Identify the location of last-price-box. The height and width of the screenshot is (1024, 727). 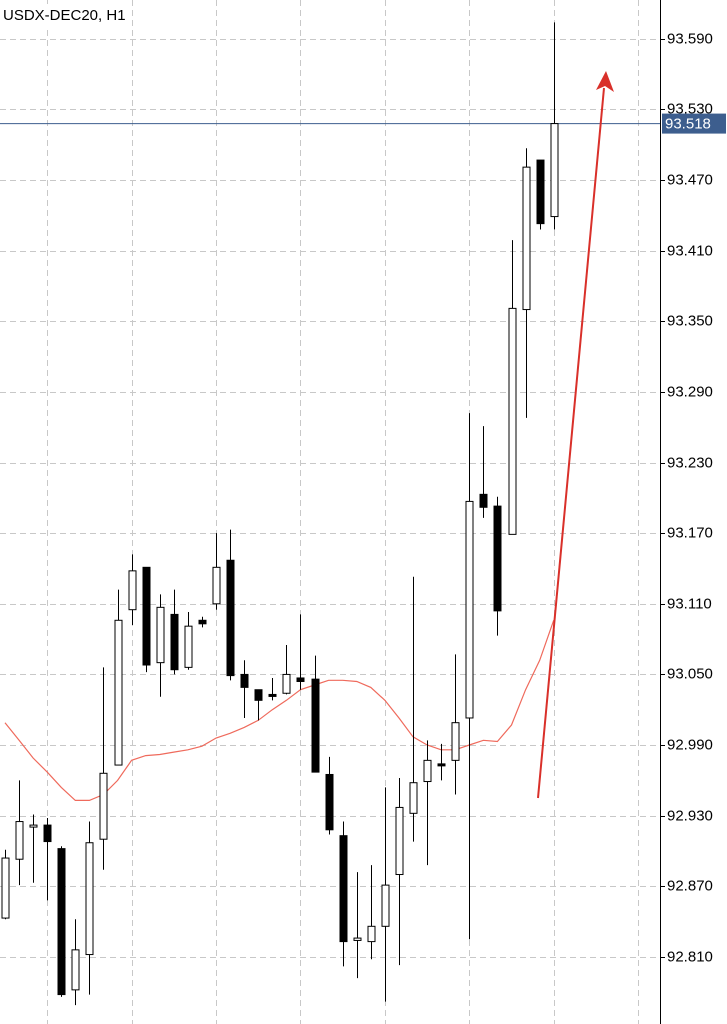
(694, 123).